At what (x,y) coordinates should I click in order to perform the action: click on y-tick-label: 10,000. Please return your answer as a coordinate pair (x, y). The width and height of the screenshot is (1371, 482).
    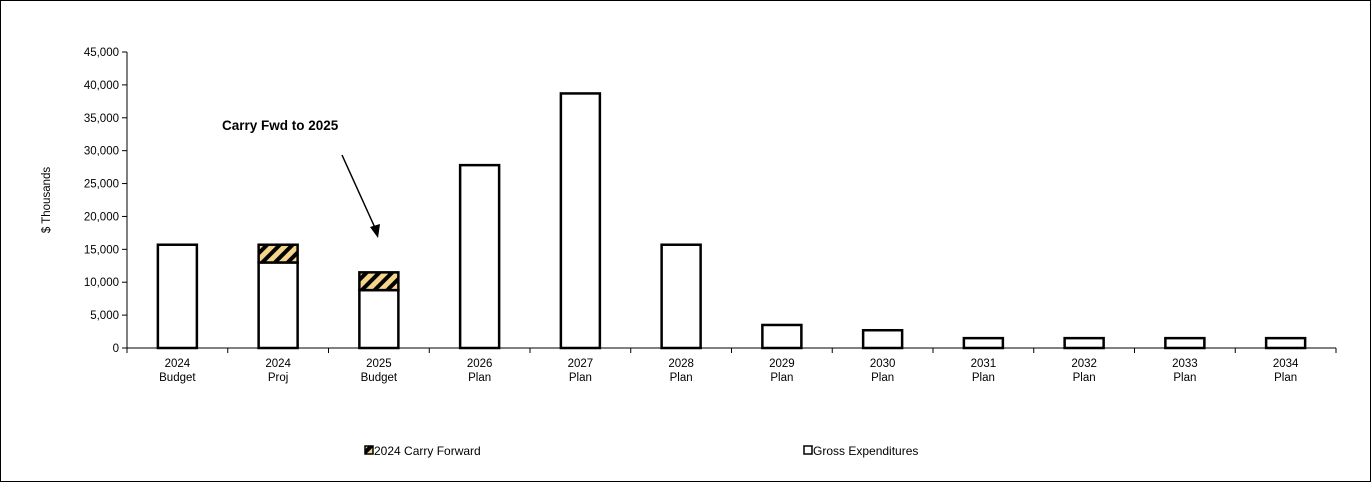
    Looking at the image, I should click on (101, 283).